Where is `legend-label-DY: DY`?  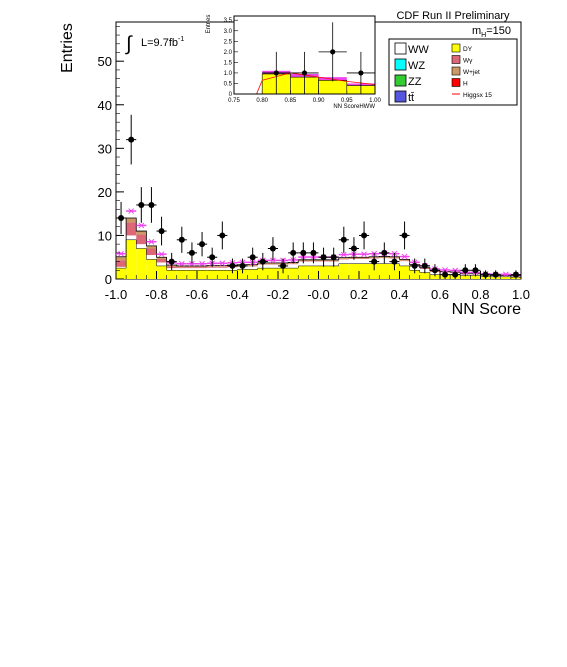 legend-label-DY: DY is located at coordinates (468, 49).